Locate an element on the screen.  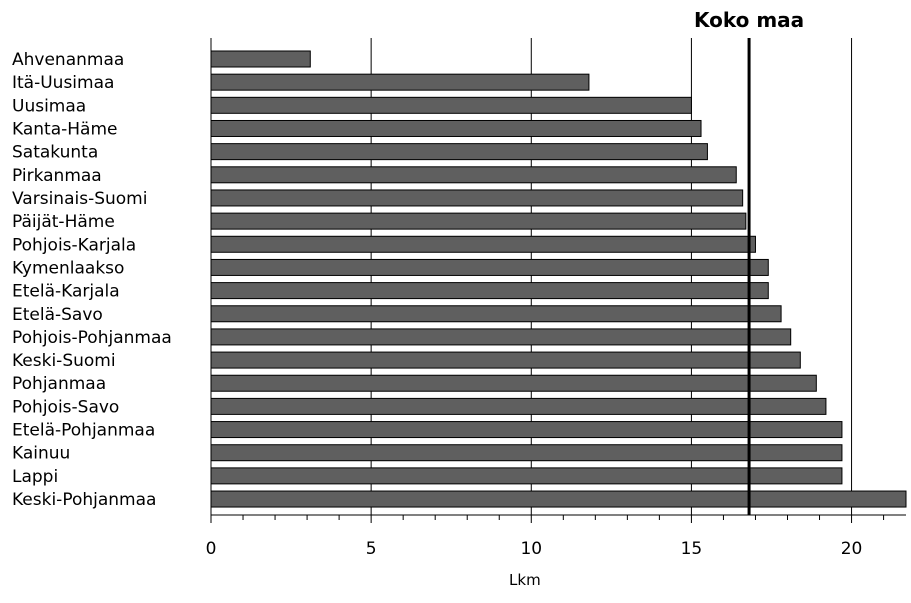
category-label: Pohjois-Pohjanmaa is located at coordinates (92, 338).